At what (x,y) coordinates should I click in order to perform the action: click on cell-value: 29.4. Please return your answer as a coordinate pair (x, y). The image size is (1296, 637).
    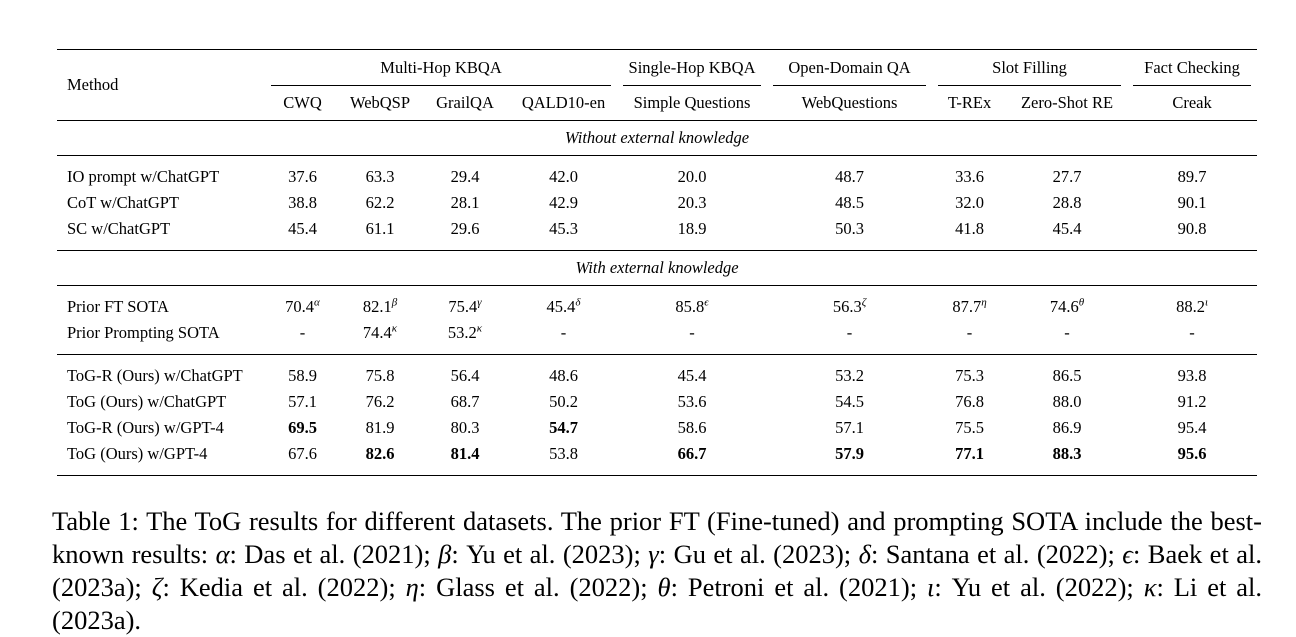
    Looking at the image, I should click on (465, 176).